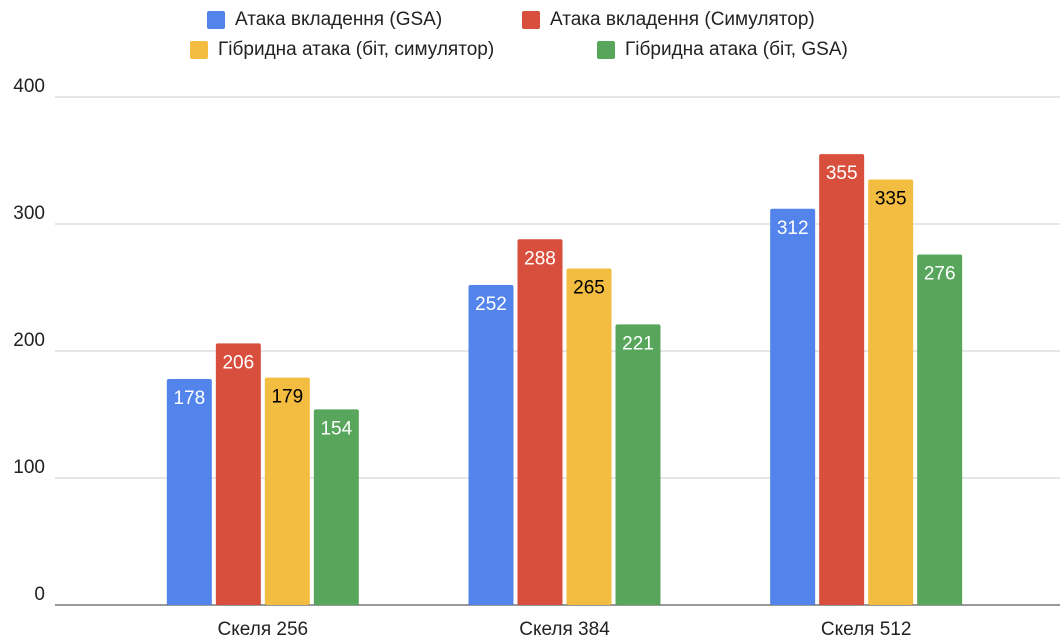  Describe the element at coordinates (356, 49) in the screenshot. I see `legend-label: Гібридна атака (біт, симулятор)` at that location.